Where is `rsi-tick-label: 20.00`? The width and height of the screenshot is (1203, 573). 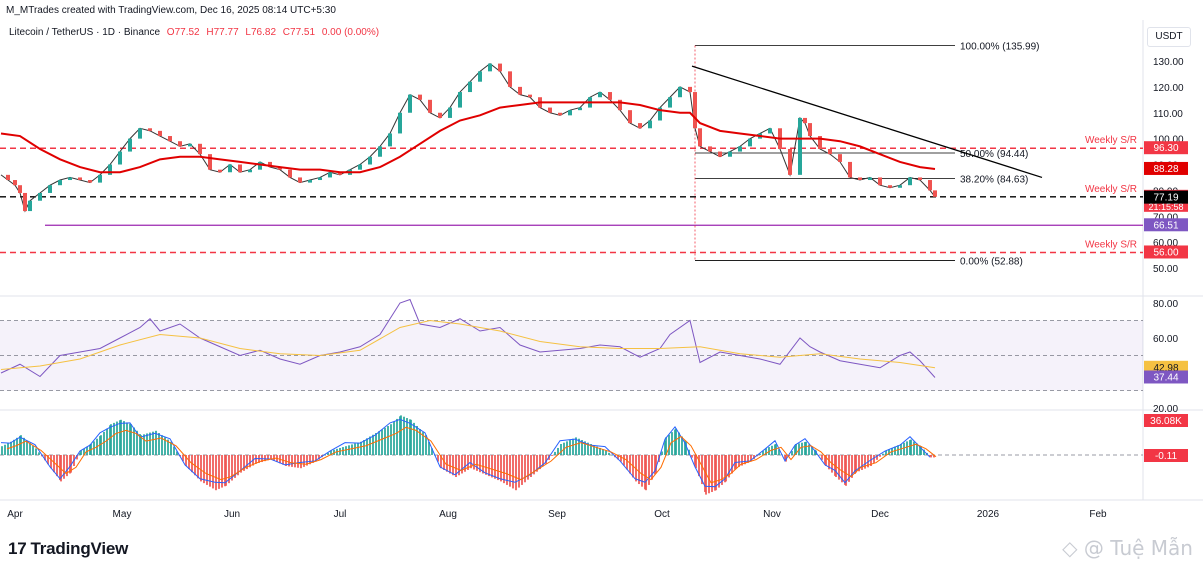
rsi-tick-label: 20.00 is located at coordinates (1165, 409).